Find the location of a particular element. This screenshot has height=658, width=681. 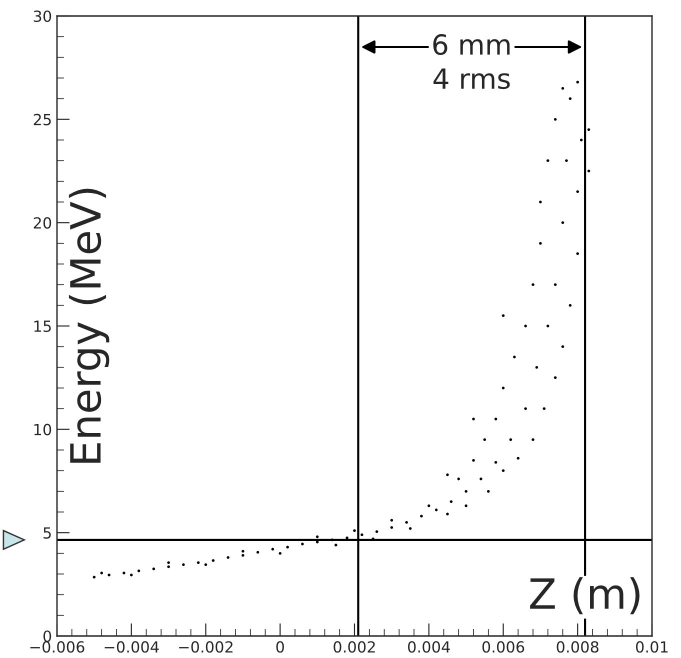

y-tick-label: 10 is located at coordinates (43, 430).